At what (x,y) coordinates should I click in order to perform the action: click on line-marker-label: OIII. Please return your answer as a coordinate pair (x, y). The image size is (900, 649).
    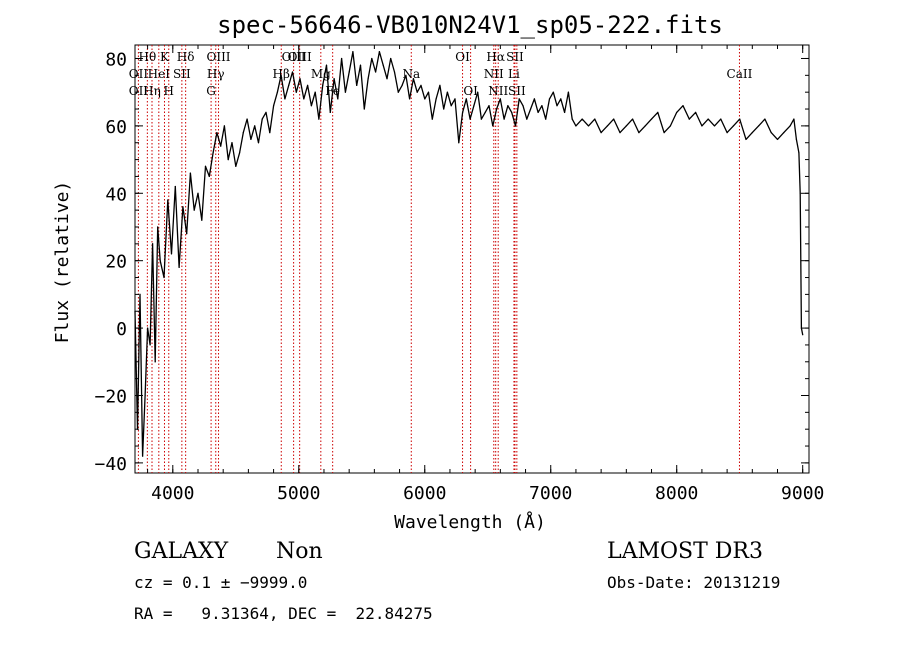
    Looking at the image, I should click on (300, 57).